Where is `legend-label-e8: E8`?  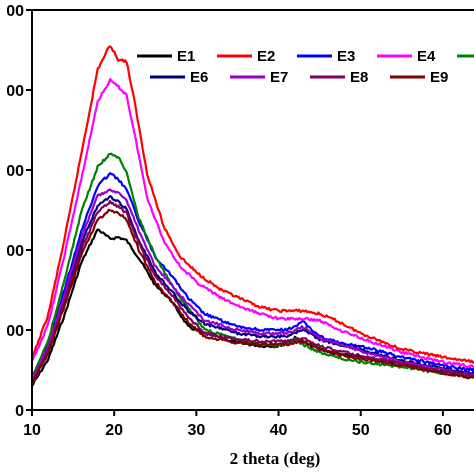
legend-label-e8: E8 is located at coordinates (359, 77).